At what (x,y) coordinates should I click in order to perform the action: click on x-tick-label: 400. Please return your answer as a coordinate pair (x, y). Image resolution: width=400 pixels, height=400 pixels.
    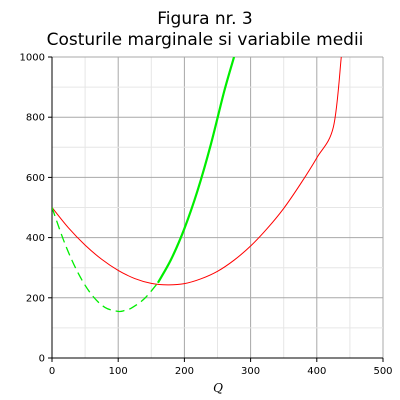
    Looking at the image, I should click on (316, 371).